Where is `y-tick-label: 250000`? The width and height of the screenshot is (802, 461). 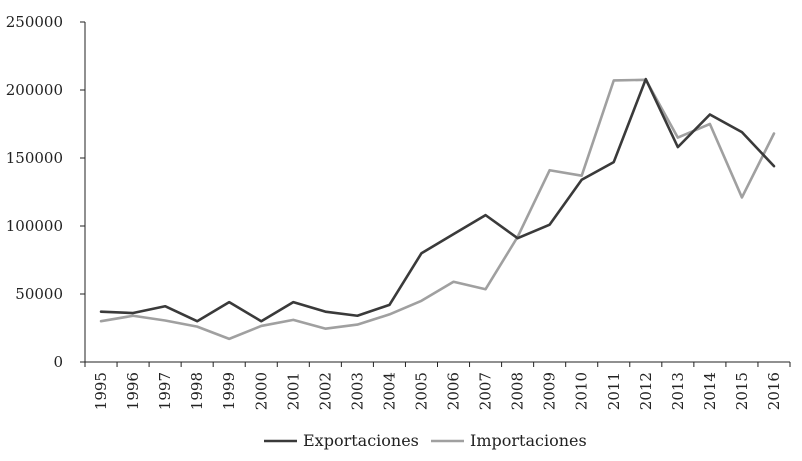
y-tick-label: 250000 is located at coordinates (34, 22).